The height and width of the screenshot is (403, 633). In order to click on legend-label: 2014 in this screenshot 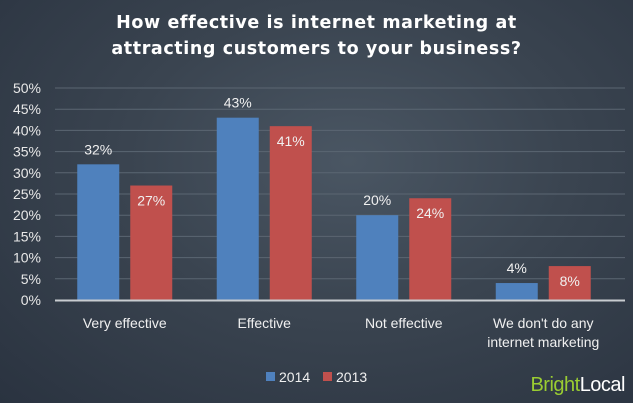, I will do `click(294, 377)`.